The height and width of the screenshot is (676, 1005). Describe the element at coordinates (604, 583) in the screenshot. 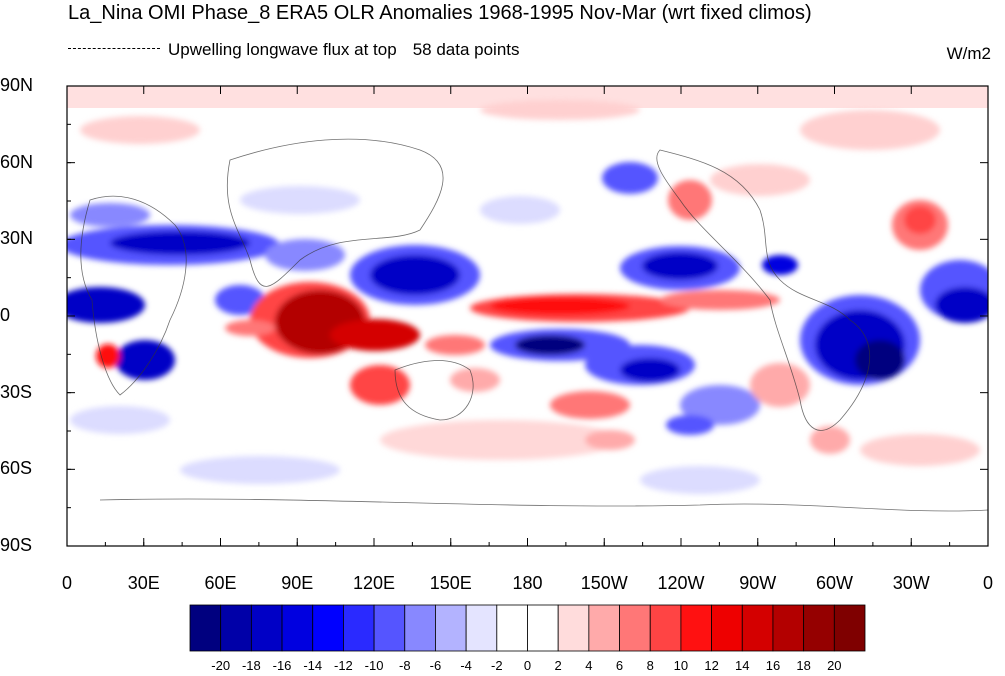

I see `x-tick-label: 150W` at that location.